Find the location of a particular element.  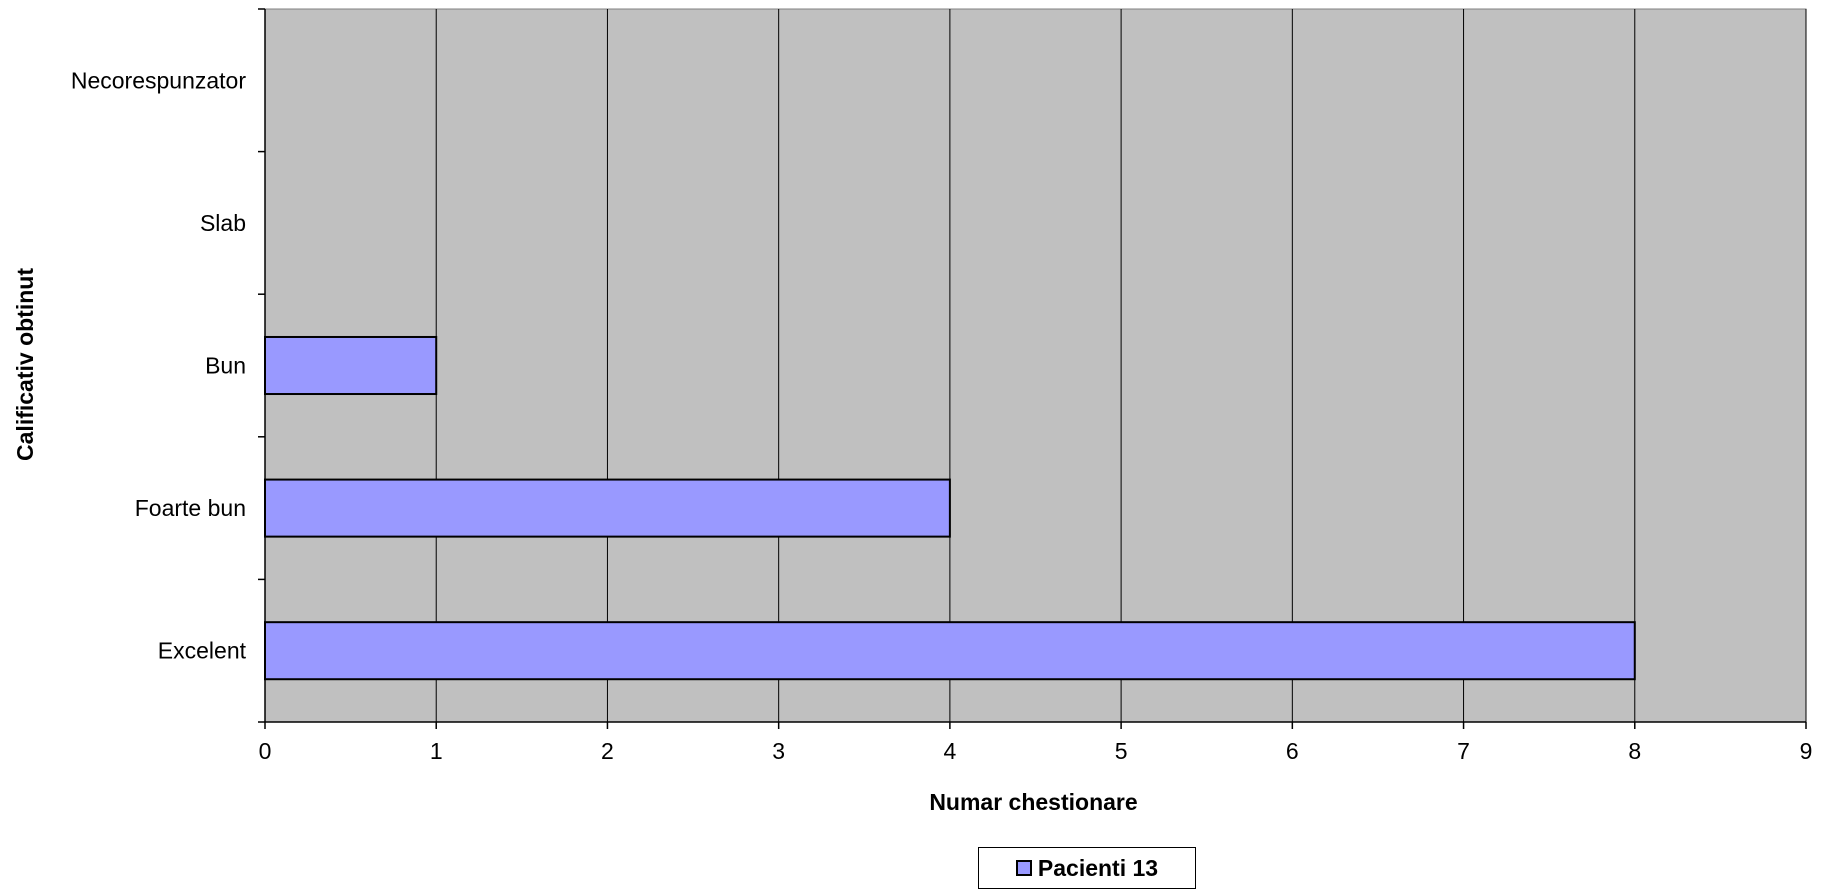

x-tick-label: 7 is located at coordinates (1463, 751).